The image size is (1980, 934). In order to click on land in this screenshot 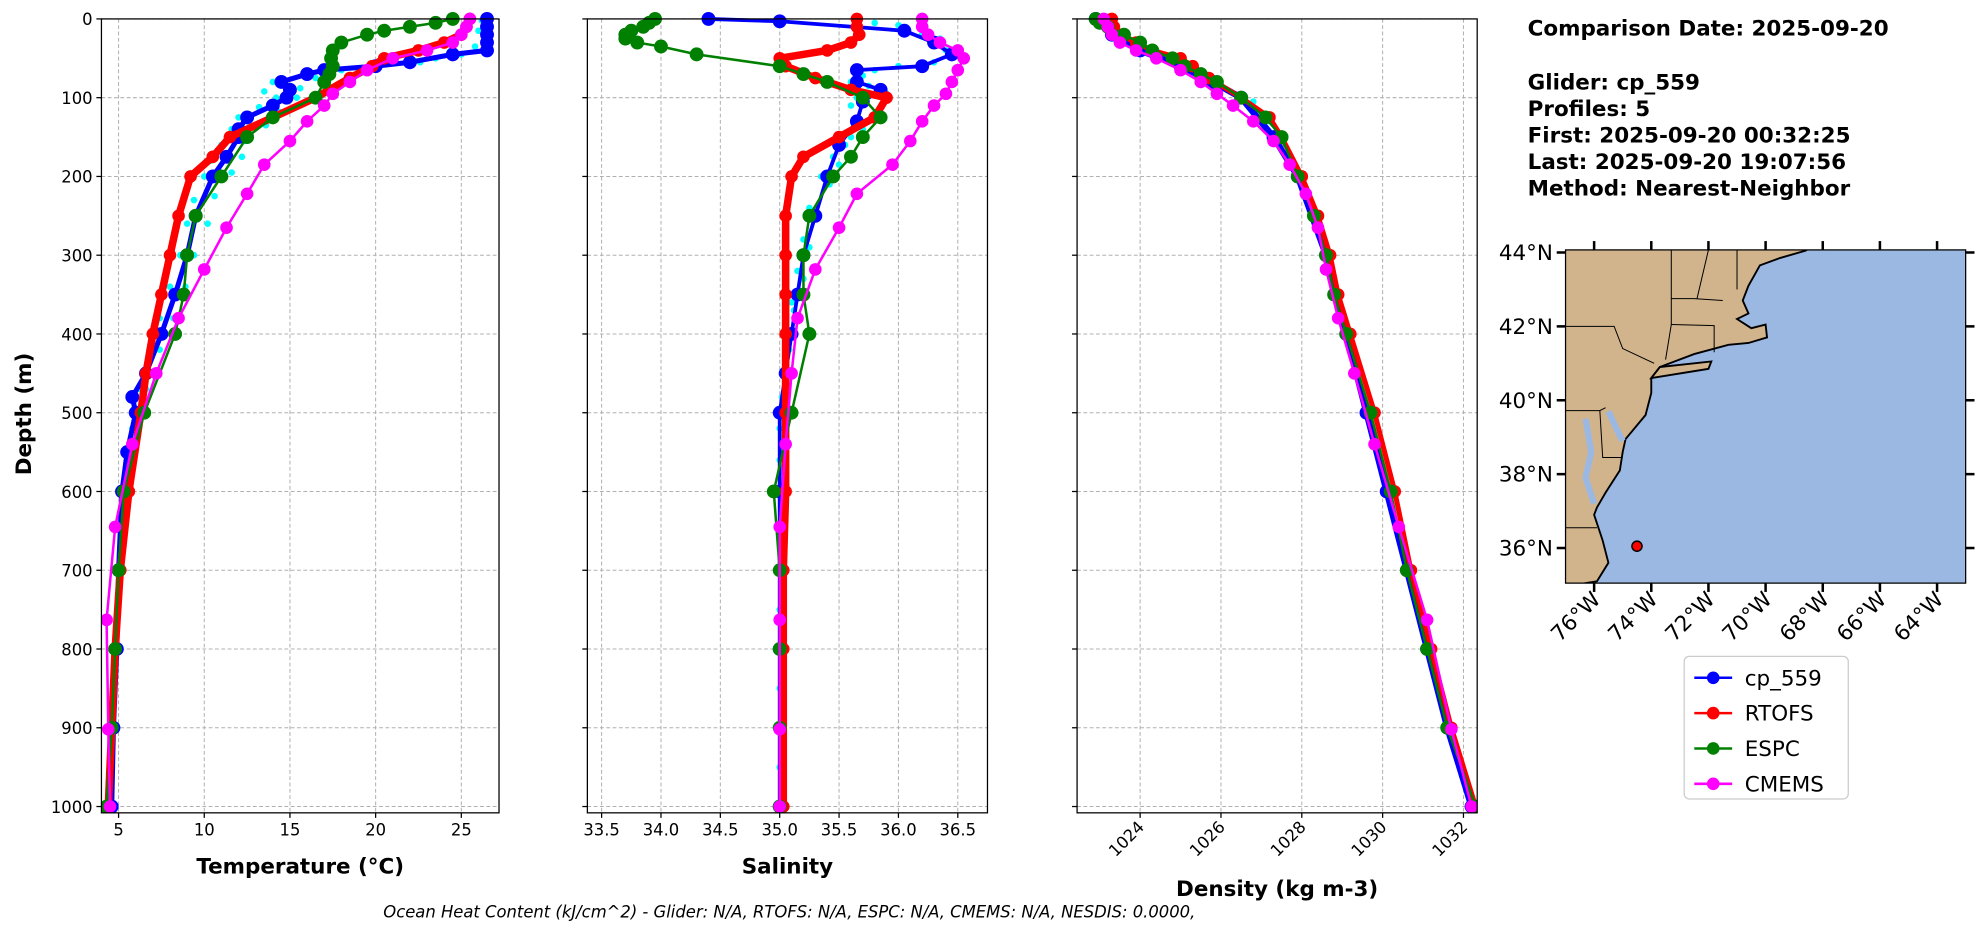, I will do `click(1687, 416)`.